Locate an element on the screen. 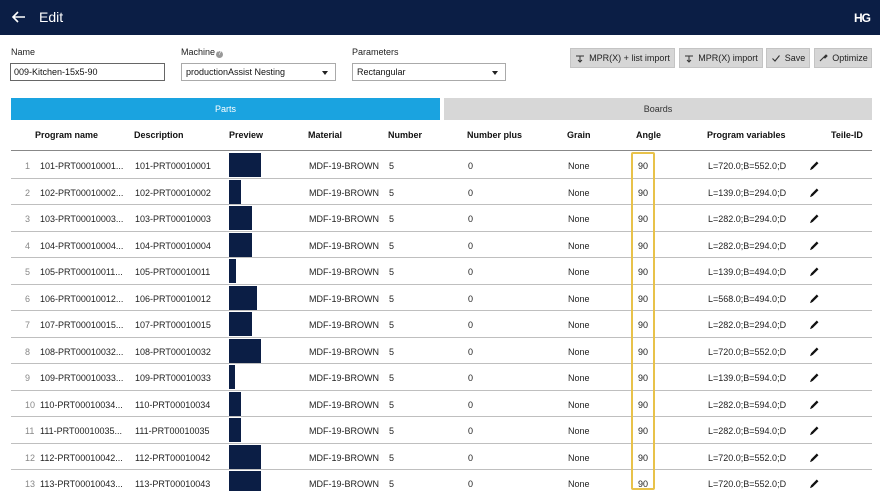 The height and width of the screenshot is (491, 880). save-button: Save is located at coordinates (788, 58).